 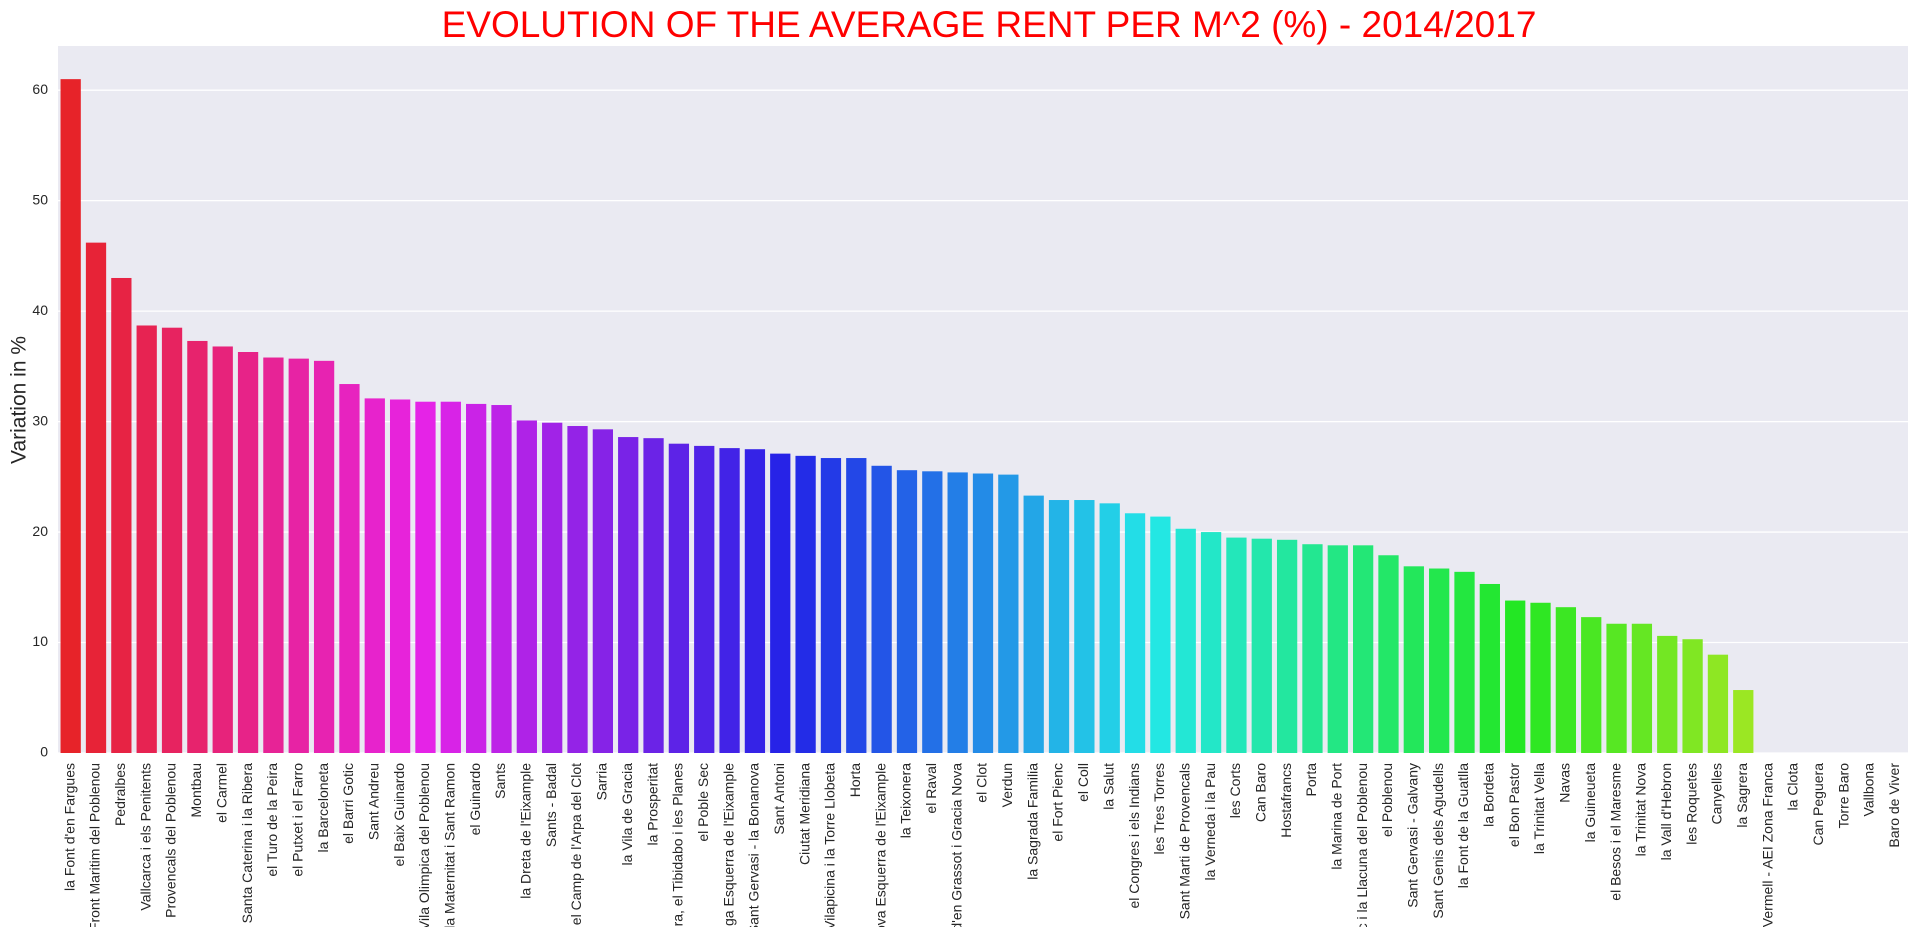 I want to click on y-axis-label: Variation in %, so click(x=19, y=400).